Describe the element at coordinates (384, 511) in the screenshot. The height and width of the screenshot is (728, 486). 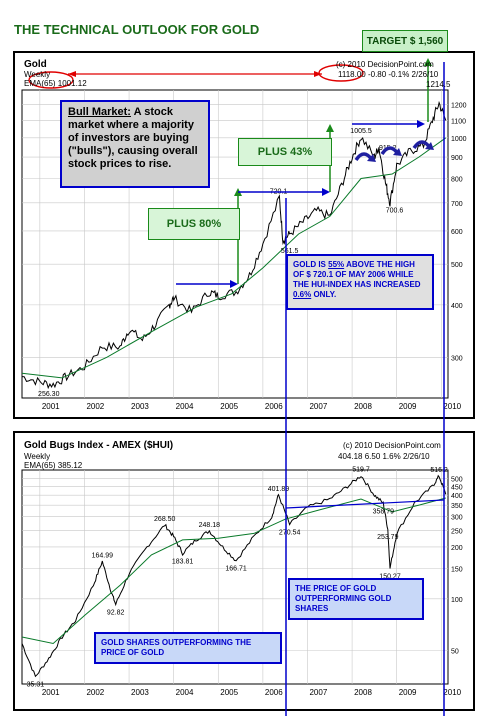
I see `hui-data-label: 358.79` at that location.